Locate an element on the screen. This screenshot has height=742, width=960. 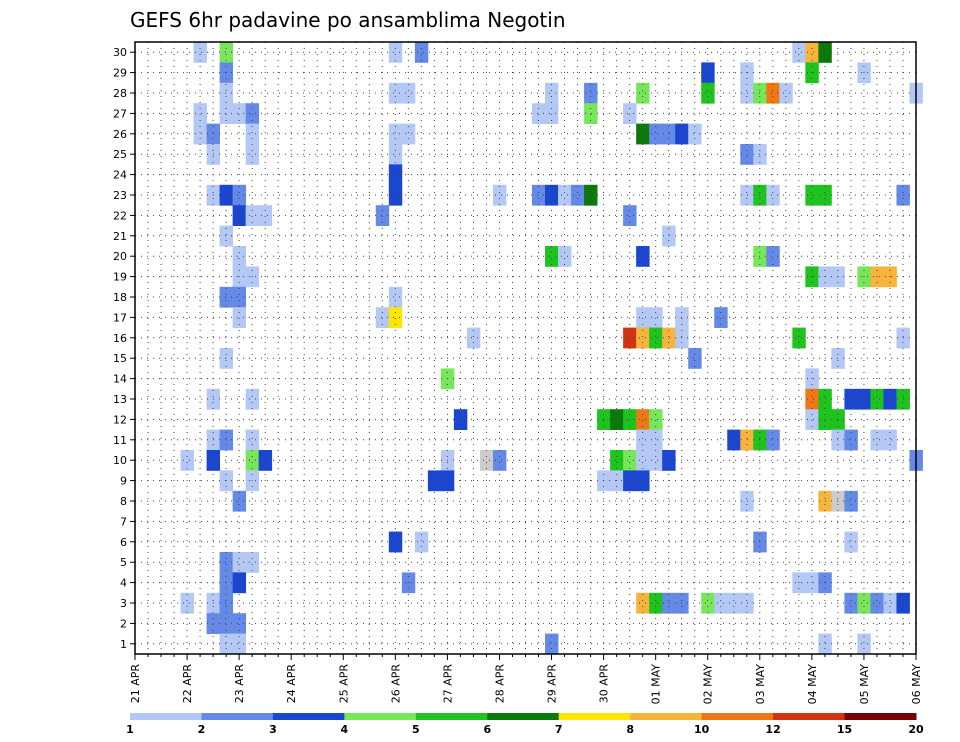
x-tick-label: 03 MAY is located at coordinates (760, 684).